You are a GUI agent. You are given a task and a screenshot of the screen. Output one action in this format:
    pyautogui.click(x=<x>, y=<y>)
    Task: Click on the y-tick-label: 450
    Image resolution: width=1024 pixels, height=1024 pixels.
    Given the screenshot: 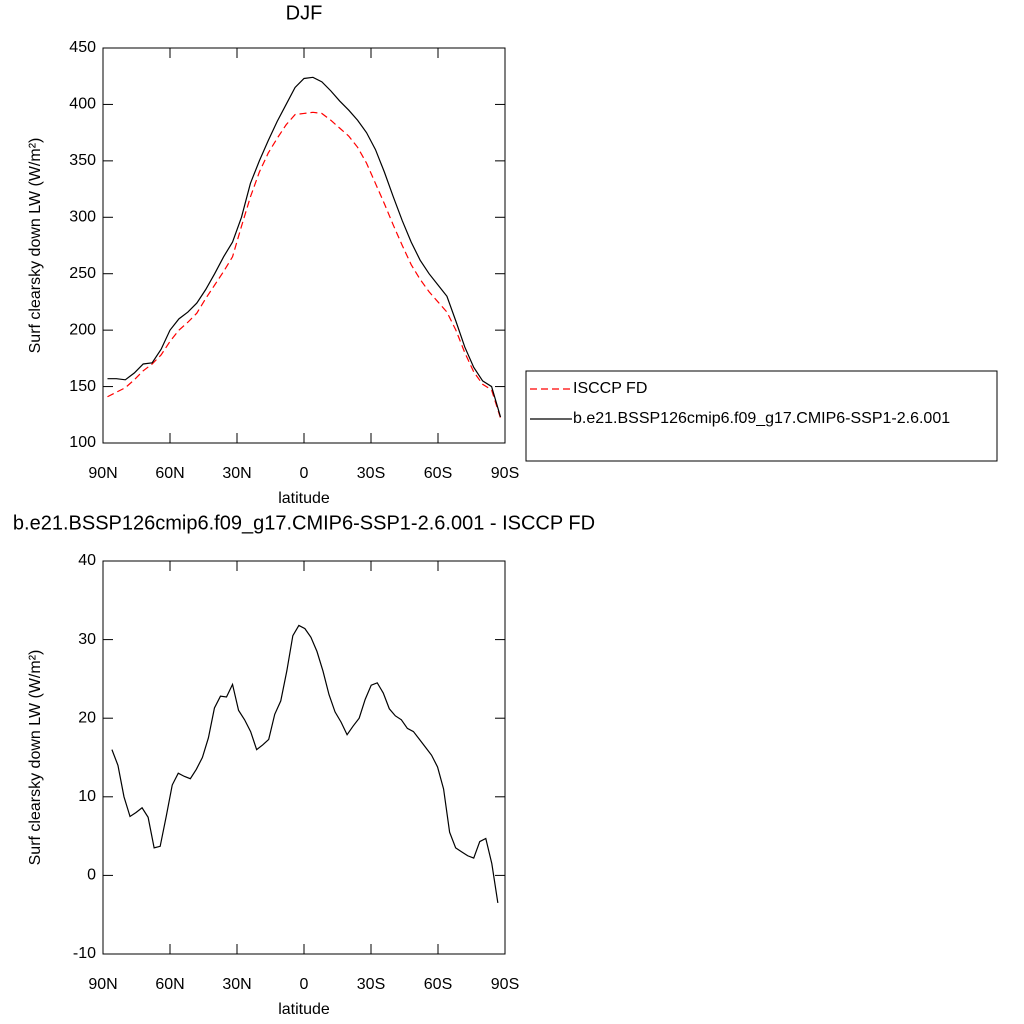 What is the action you would take?
    pyautogui.click(x=82, y=47)
    